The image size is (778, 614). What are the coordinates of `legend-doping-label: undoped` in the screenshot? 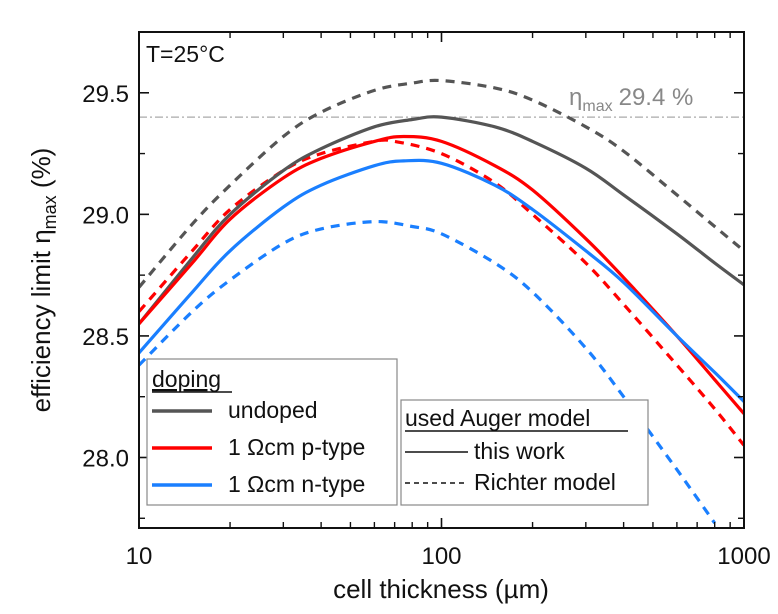 It's located at (273, 410).